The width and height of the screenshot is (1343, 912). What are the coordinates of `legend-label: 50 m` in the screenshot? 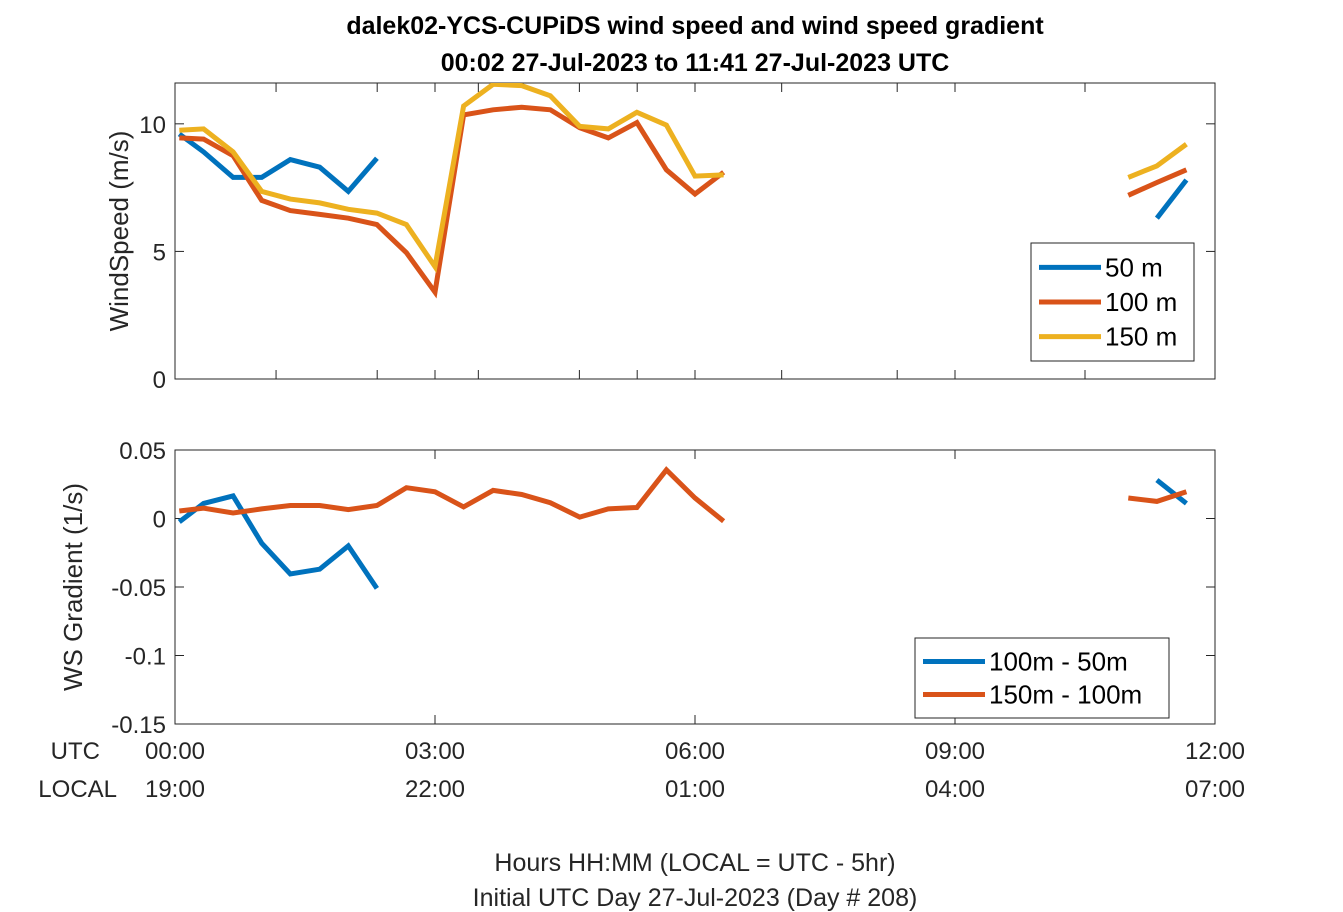 It's located at (1134, 267).